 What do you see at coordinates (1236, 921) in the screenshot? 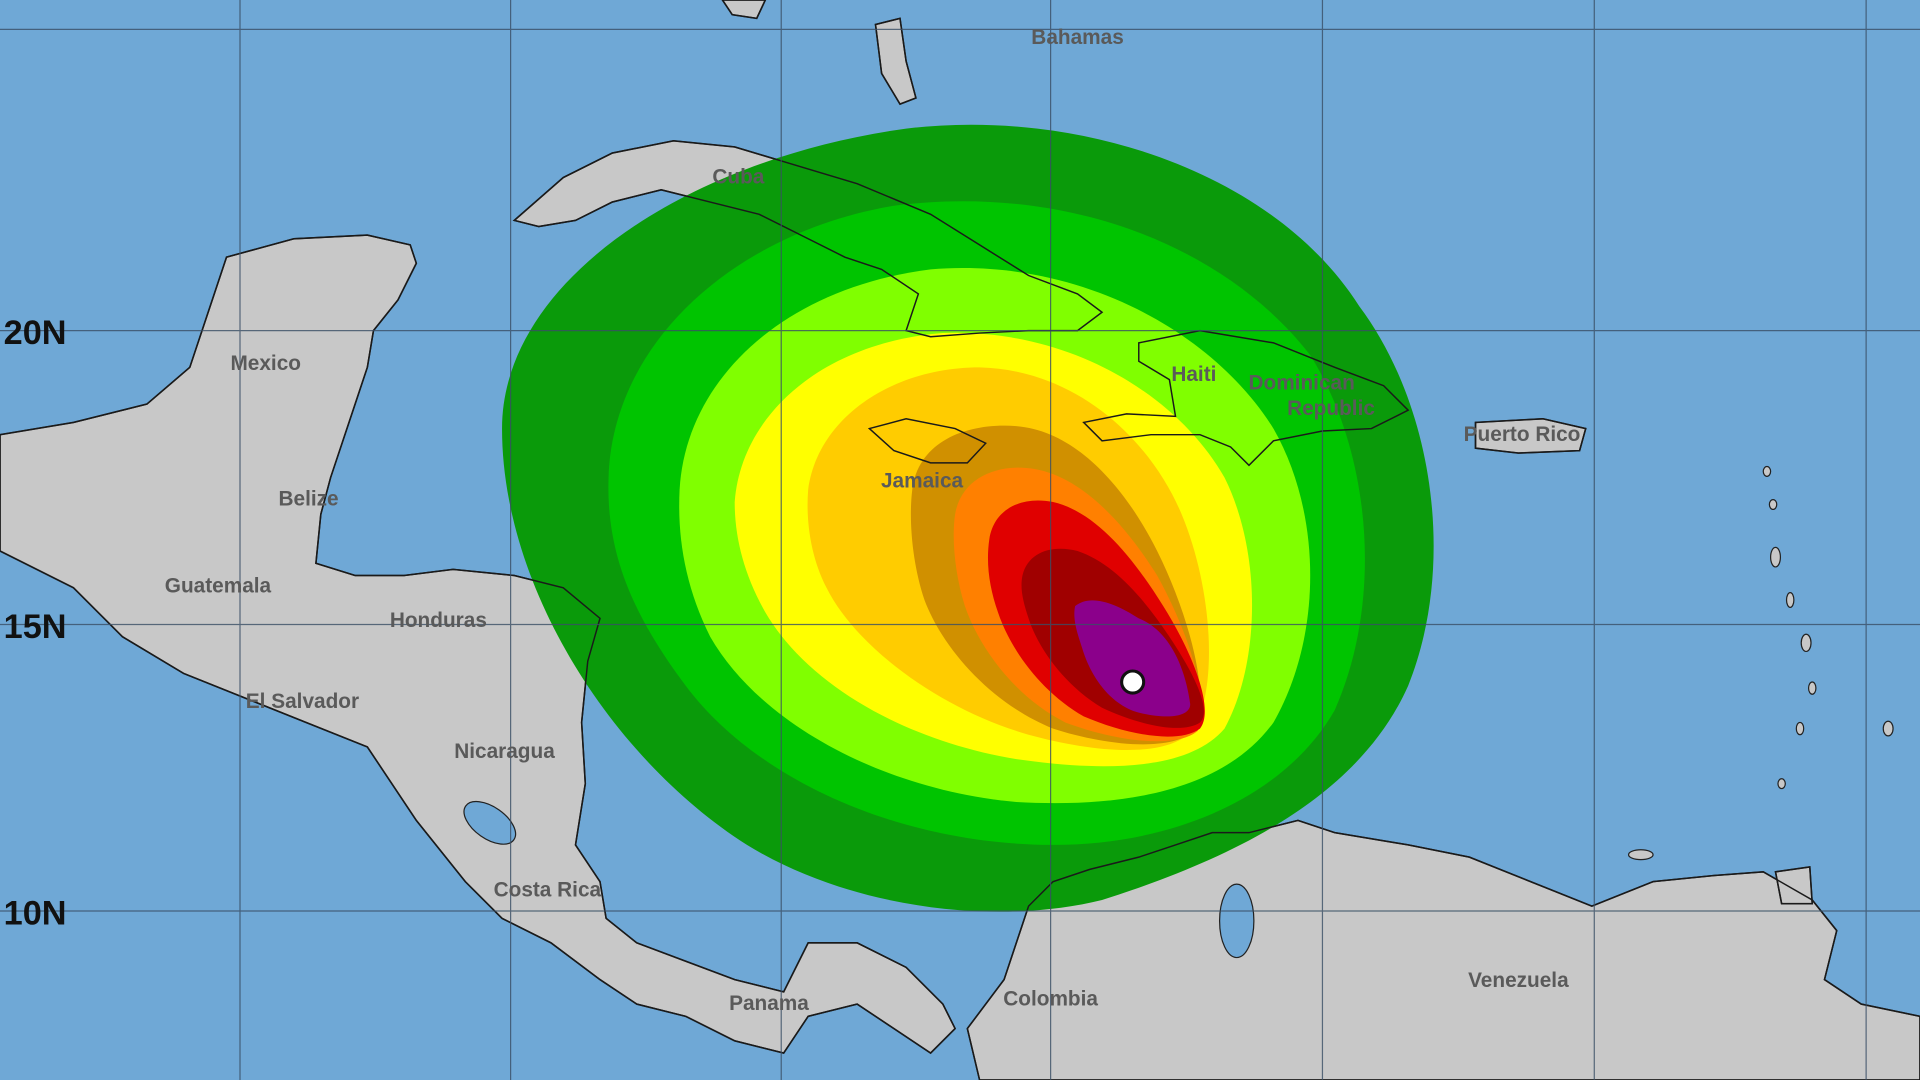
I see `lake-maracaibo` at bounding box center [1236, 921].